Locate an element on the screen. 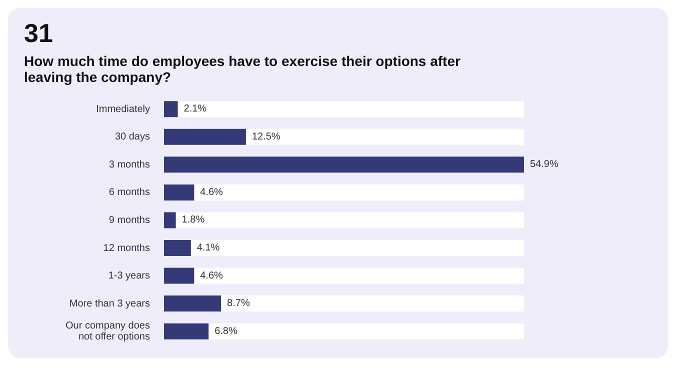  chart-title: 31 is located at coordinates (39, 33).